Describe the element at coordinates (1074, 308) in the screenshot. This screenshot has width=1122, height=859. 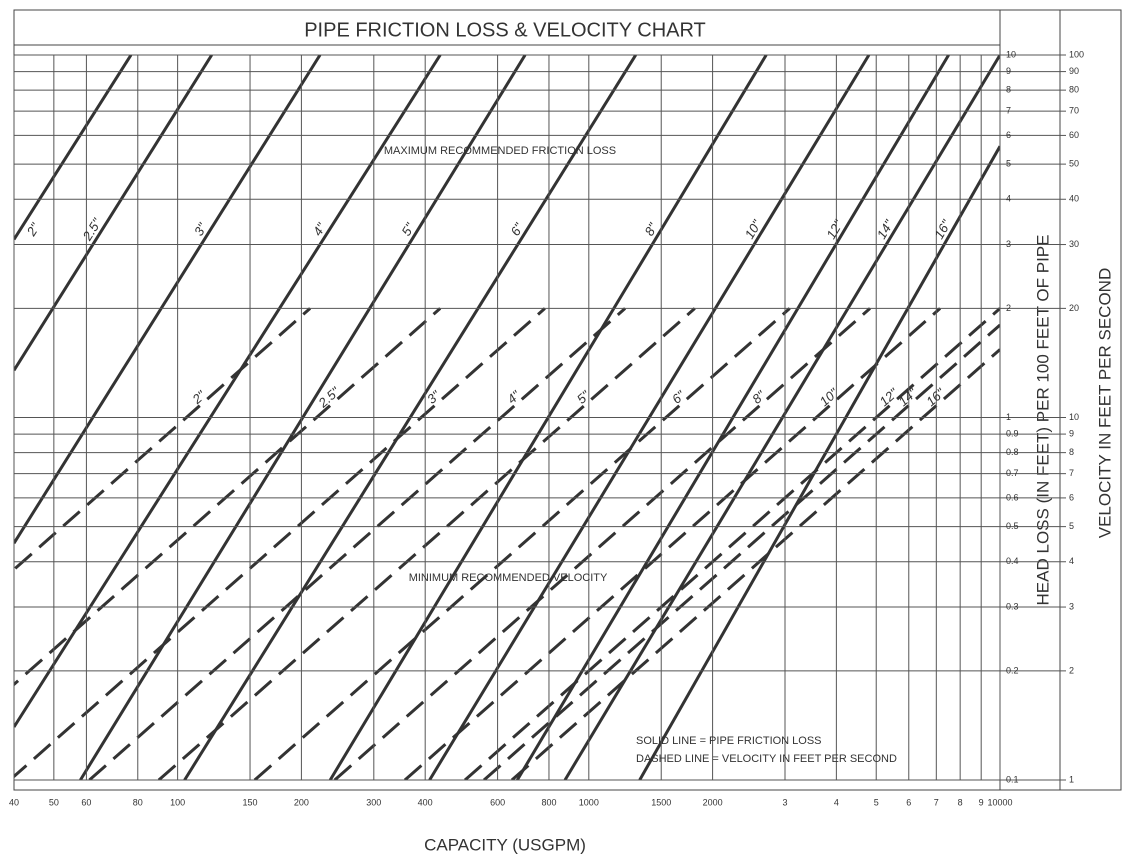
I see `y2-tick-label: 20` at that location.